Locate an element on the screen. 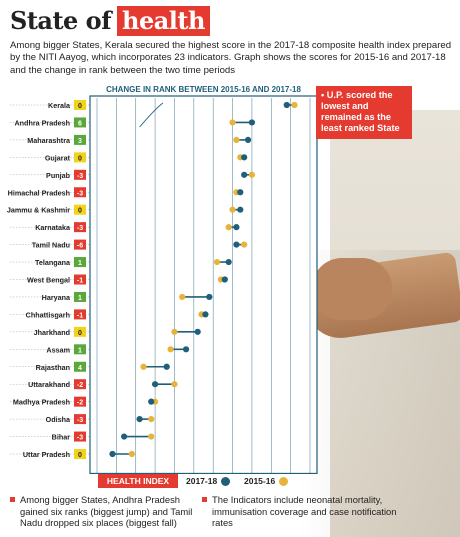 This screenshot has width=460, height=537. state-label: Bihar is located at coordinates (61, 437).